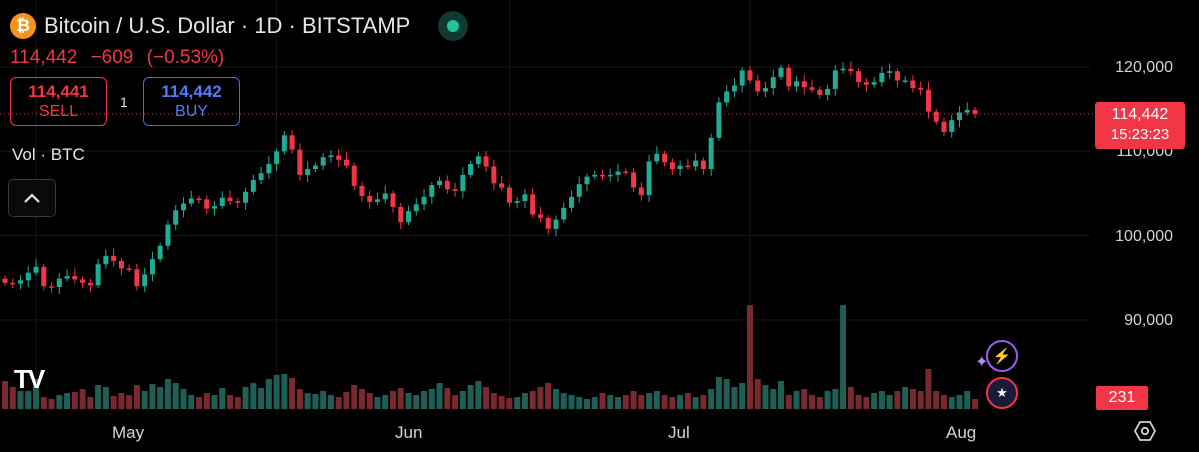  I want to click on volume-indicator-label: Vol · BTC, so click(48, 154).